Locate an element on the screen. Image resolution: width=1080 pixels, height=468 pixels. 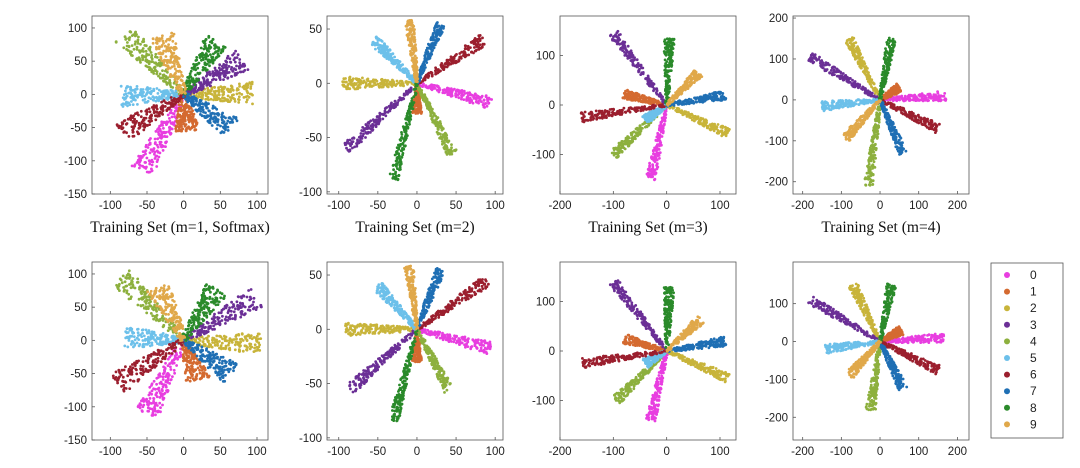
panel-caption: Training Set (m=2) is located at coordinates (414, 227).